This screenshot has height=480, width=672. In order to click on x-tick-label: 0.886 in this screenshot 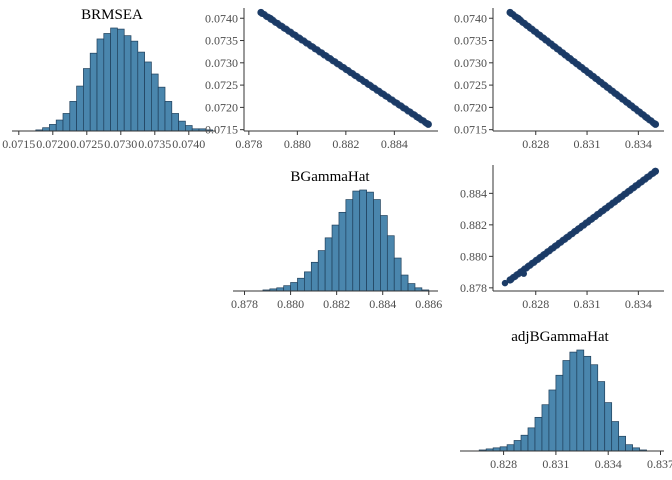, I will do `click(428, 304)`.